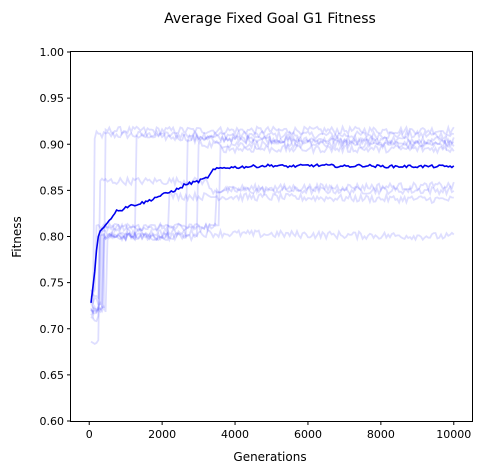 Image resolution: width=483 pixels, height=474 pixels. What do you see at coordinates (52, 98) in the screenshot?
I see `y-tick-label: 0.95` at bounding box center [52, 98].